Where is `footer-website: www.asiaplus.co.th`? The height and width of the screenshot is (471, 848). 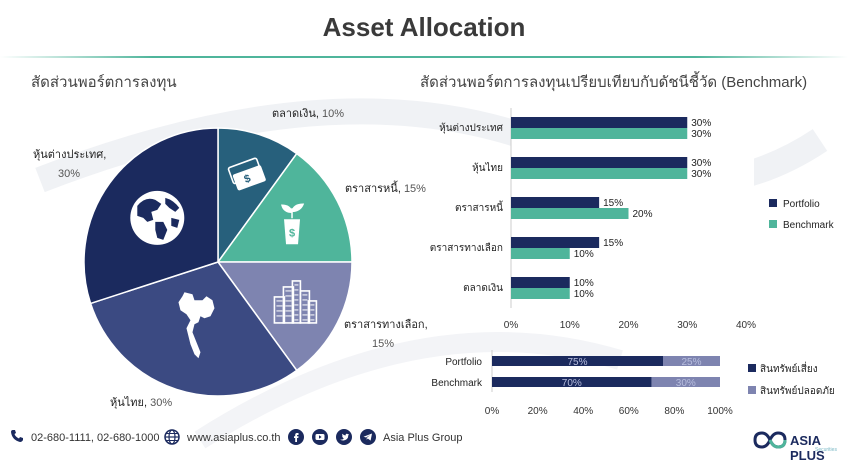
footer-website: www.asiaplus.co.th is located at coordinates (234, 438).